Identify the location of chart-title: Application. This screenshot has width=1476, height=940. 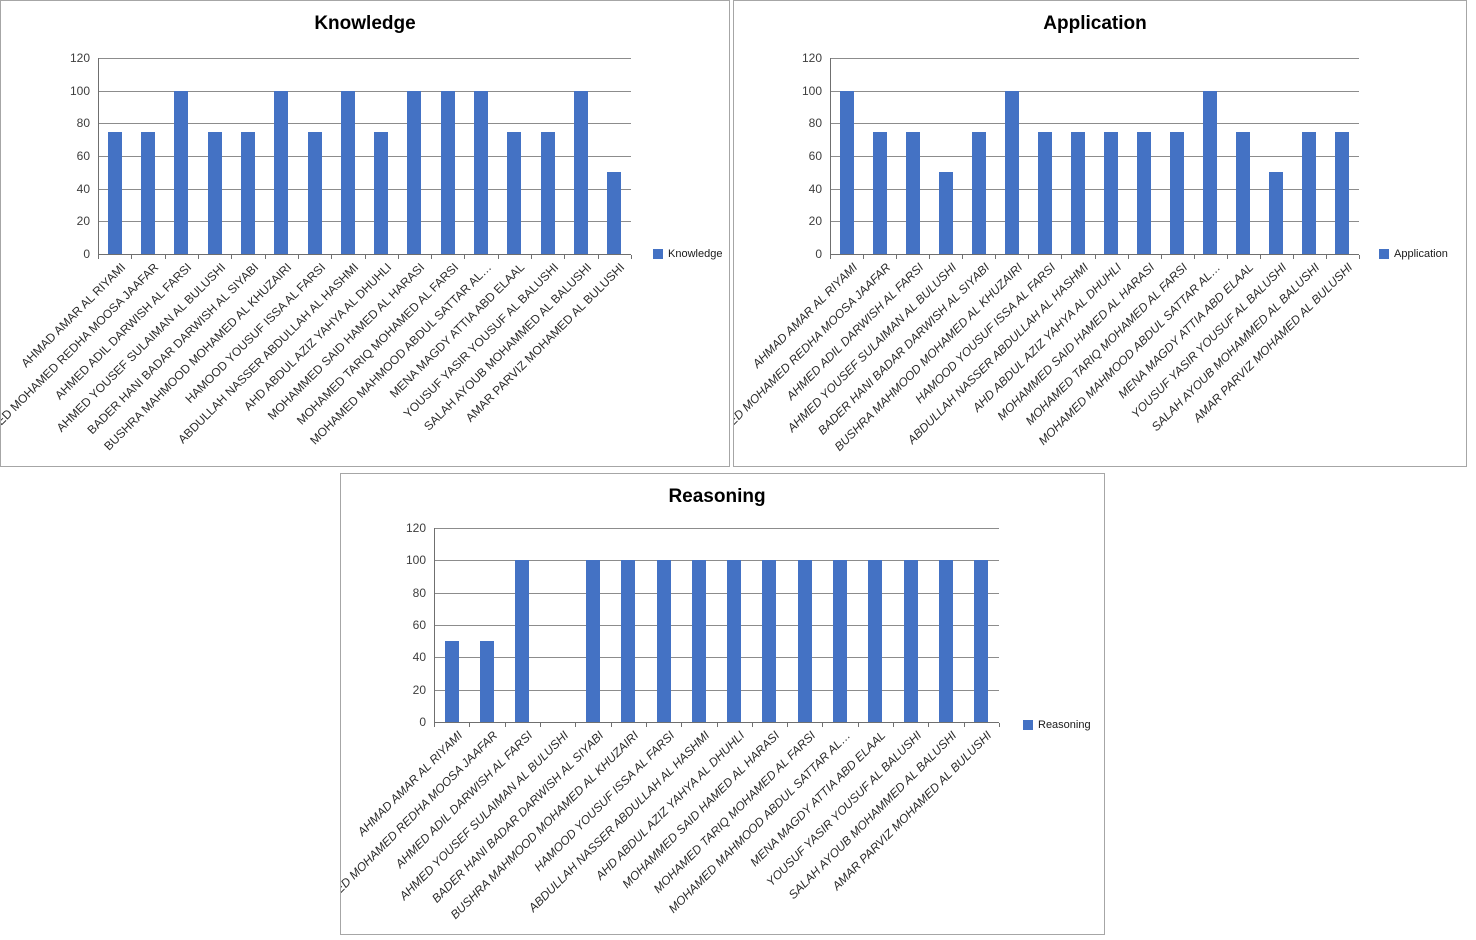
(1095, 23).